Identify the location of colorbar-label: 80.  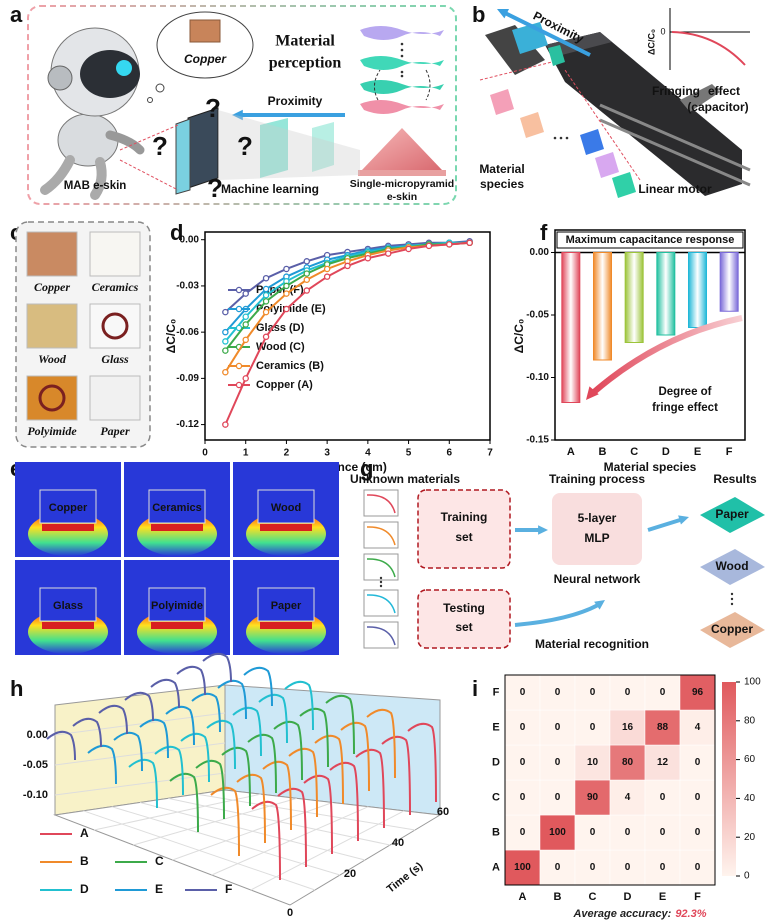
(750, 720).